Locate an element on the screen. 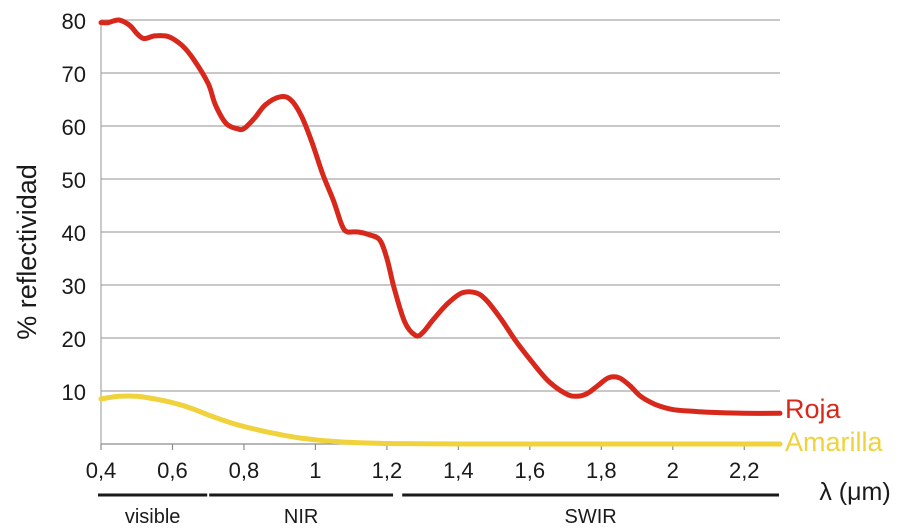 The height and width of the screenshot is (529, 907). y-tick-label: 60 is located at coordinates (74, 127).